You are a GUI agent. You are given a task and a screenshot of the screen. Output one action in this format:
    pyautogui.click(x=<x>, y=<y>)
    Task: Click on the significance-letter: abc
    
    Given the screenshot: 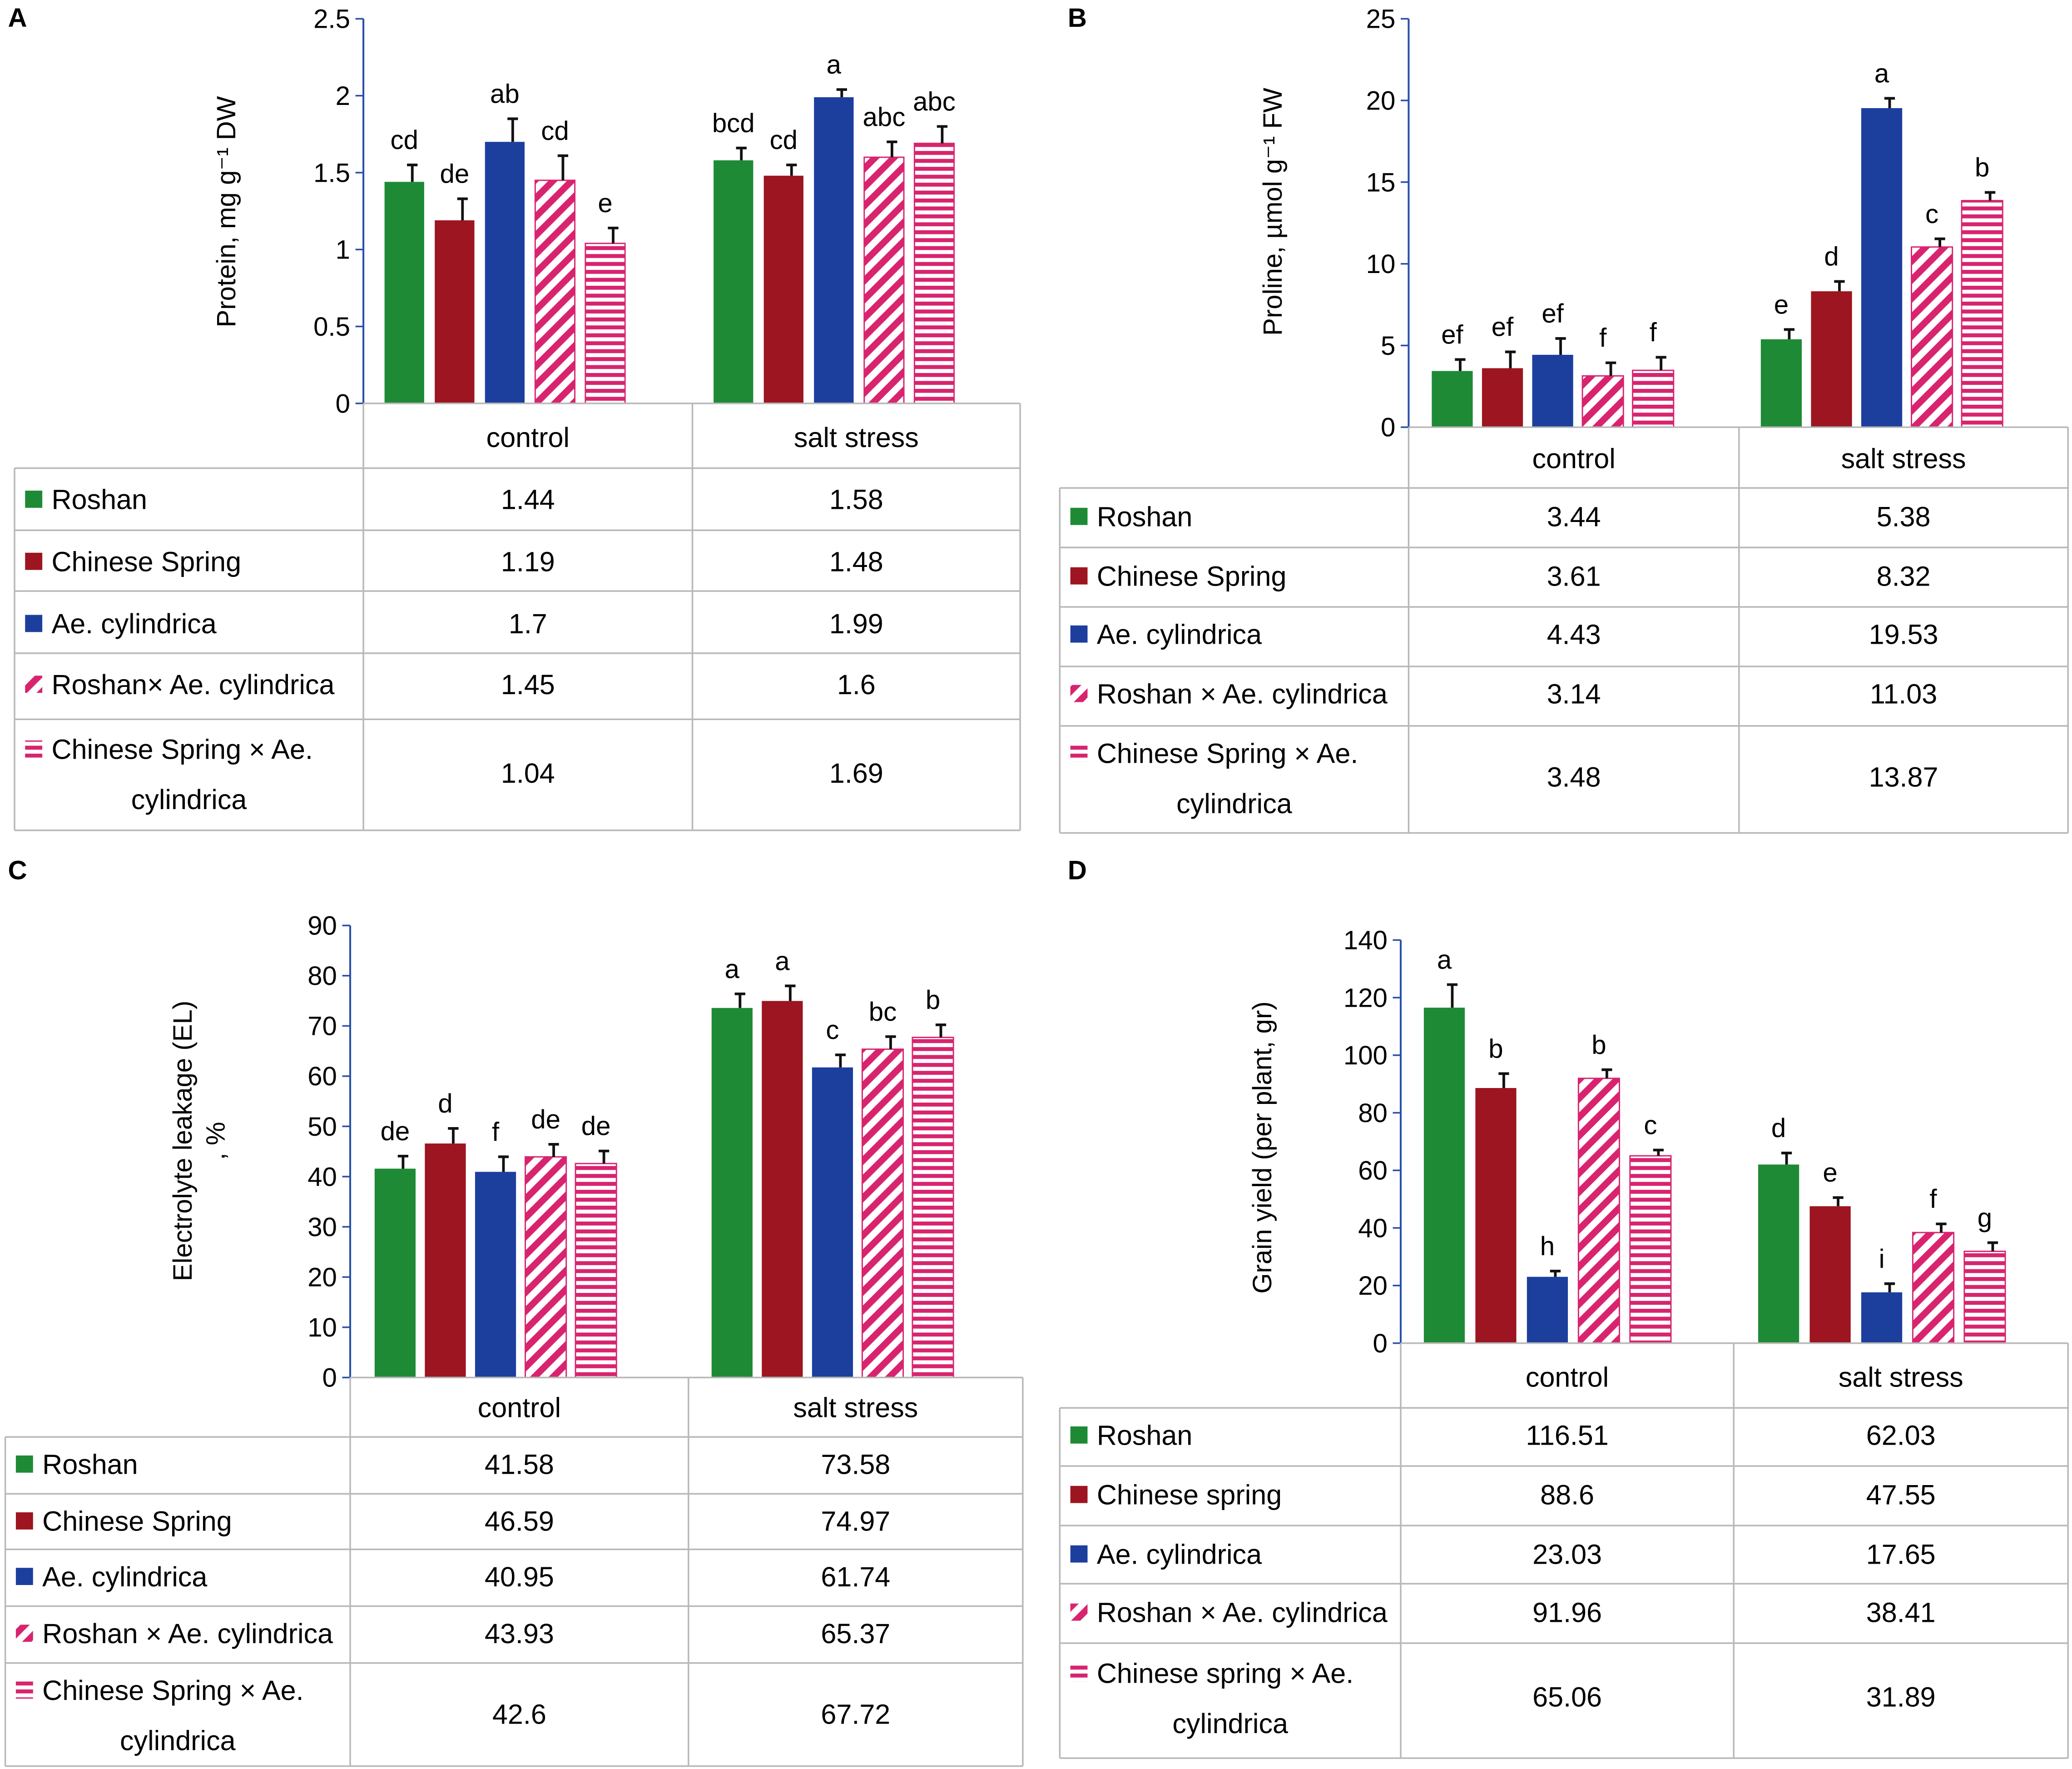 What is the action you would take?
    pyautogui.click(x=885, y=117)
    